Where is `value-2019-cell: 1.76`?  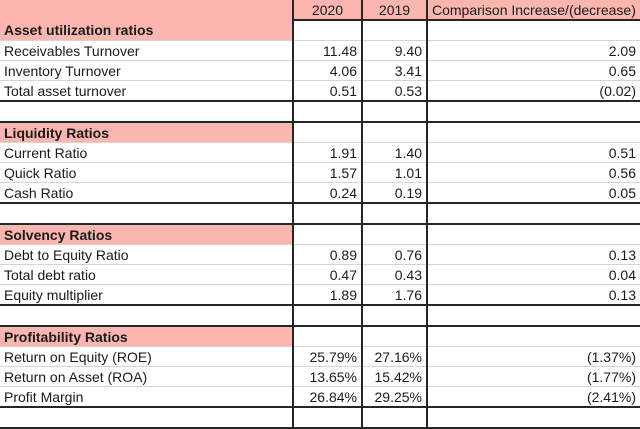
value-2019-cell: 1.76 is located at coordinates (395, 295).